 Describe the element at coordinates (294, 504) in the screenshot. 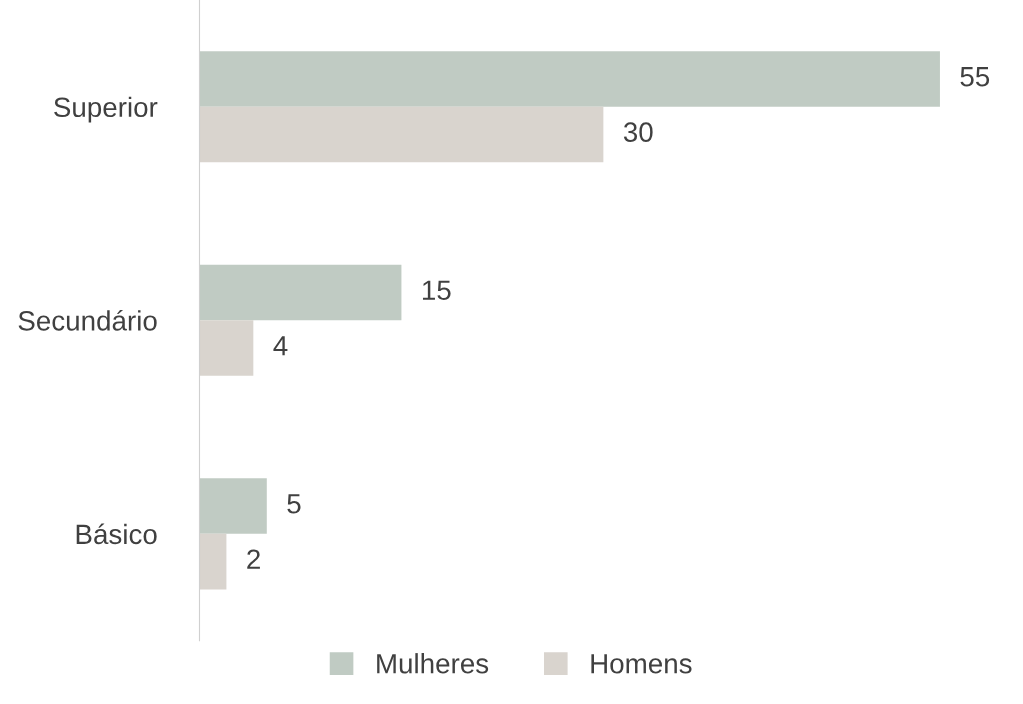

I see `data-label: 5` at that location.